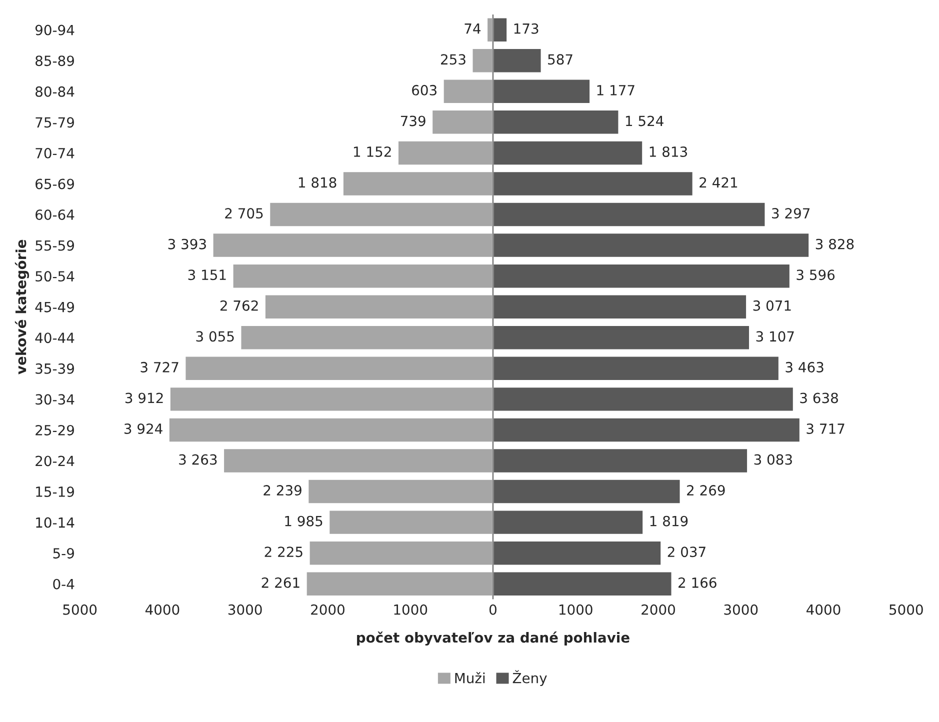 This screenshot has height=722, width=939. What do you see at coordinates (815, 275) in the screenshot?
I see `data-label: 3 596` at bounding box center [815, 275].